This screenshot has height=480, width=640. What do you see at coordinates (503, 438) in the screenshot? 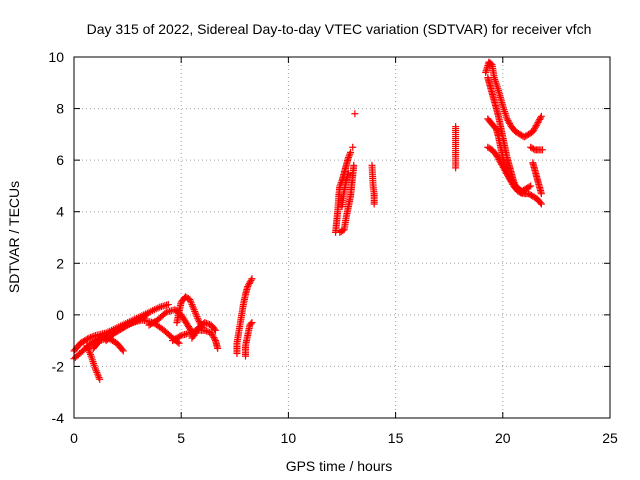
I see `x-tick-label: 20` at bounding box center [503, 438].